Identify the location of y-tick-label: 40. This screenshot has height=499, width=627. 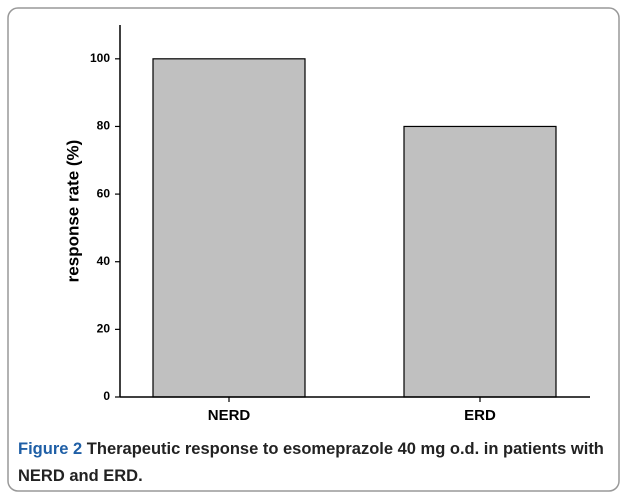
(104, 261).